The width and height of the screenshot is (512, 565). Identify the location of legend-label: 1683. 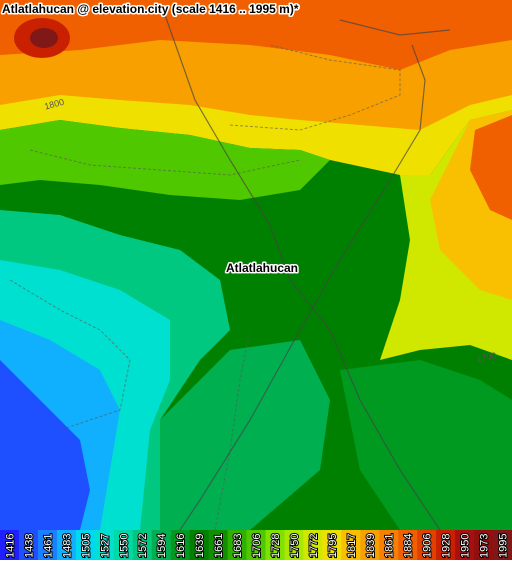
(238, 546).